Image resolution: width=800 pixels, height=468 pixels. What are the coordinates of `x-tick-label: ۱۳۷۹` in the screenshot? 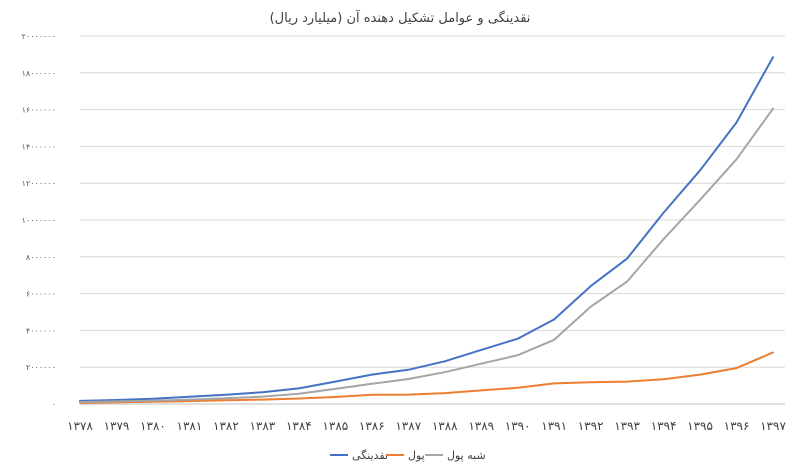 It's located at (117, 426).